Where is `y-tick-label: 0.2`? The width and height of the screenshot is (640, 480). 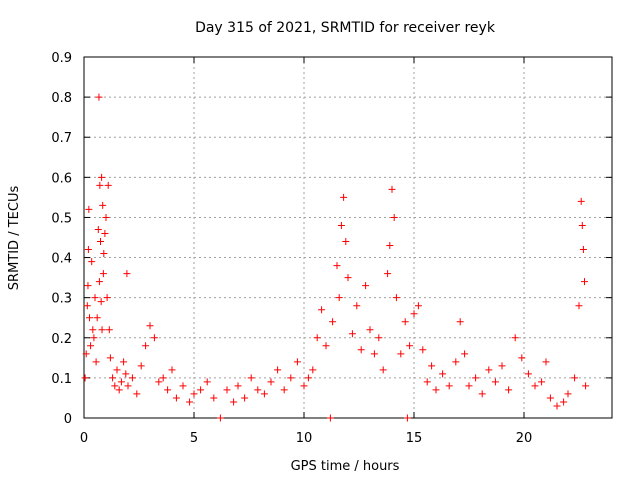 y-tick-label: 0.2 is located at coordinates (61, 339).